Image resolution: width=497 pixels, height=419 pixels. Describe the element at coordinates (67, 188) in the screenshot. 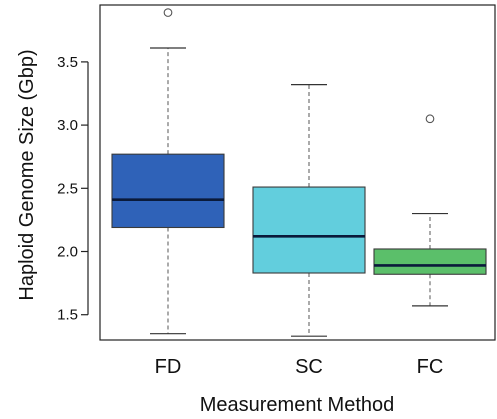

I see `y-tick-label: 2.5` at that location.